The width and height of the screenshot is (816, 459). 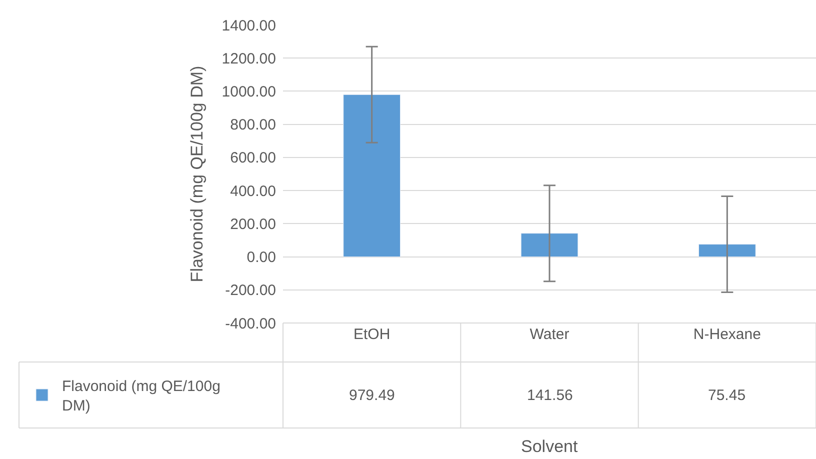 What do you see at coordinates (141, 396) in the screenshot?
I see `legend-label: Flavonoid (mg QE/100g DM)` at bounding box center [141, 396].